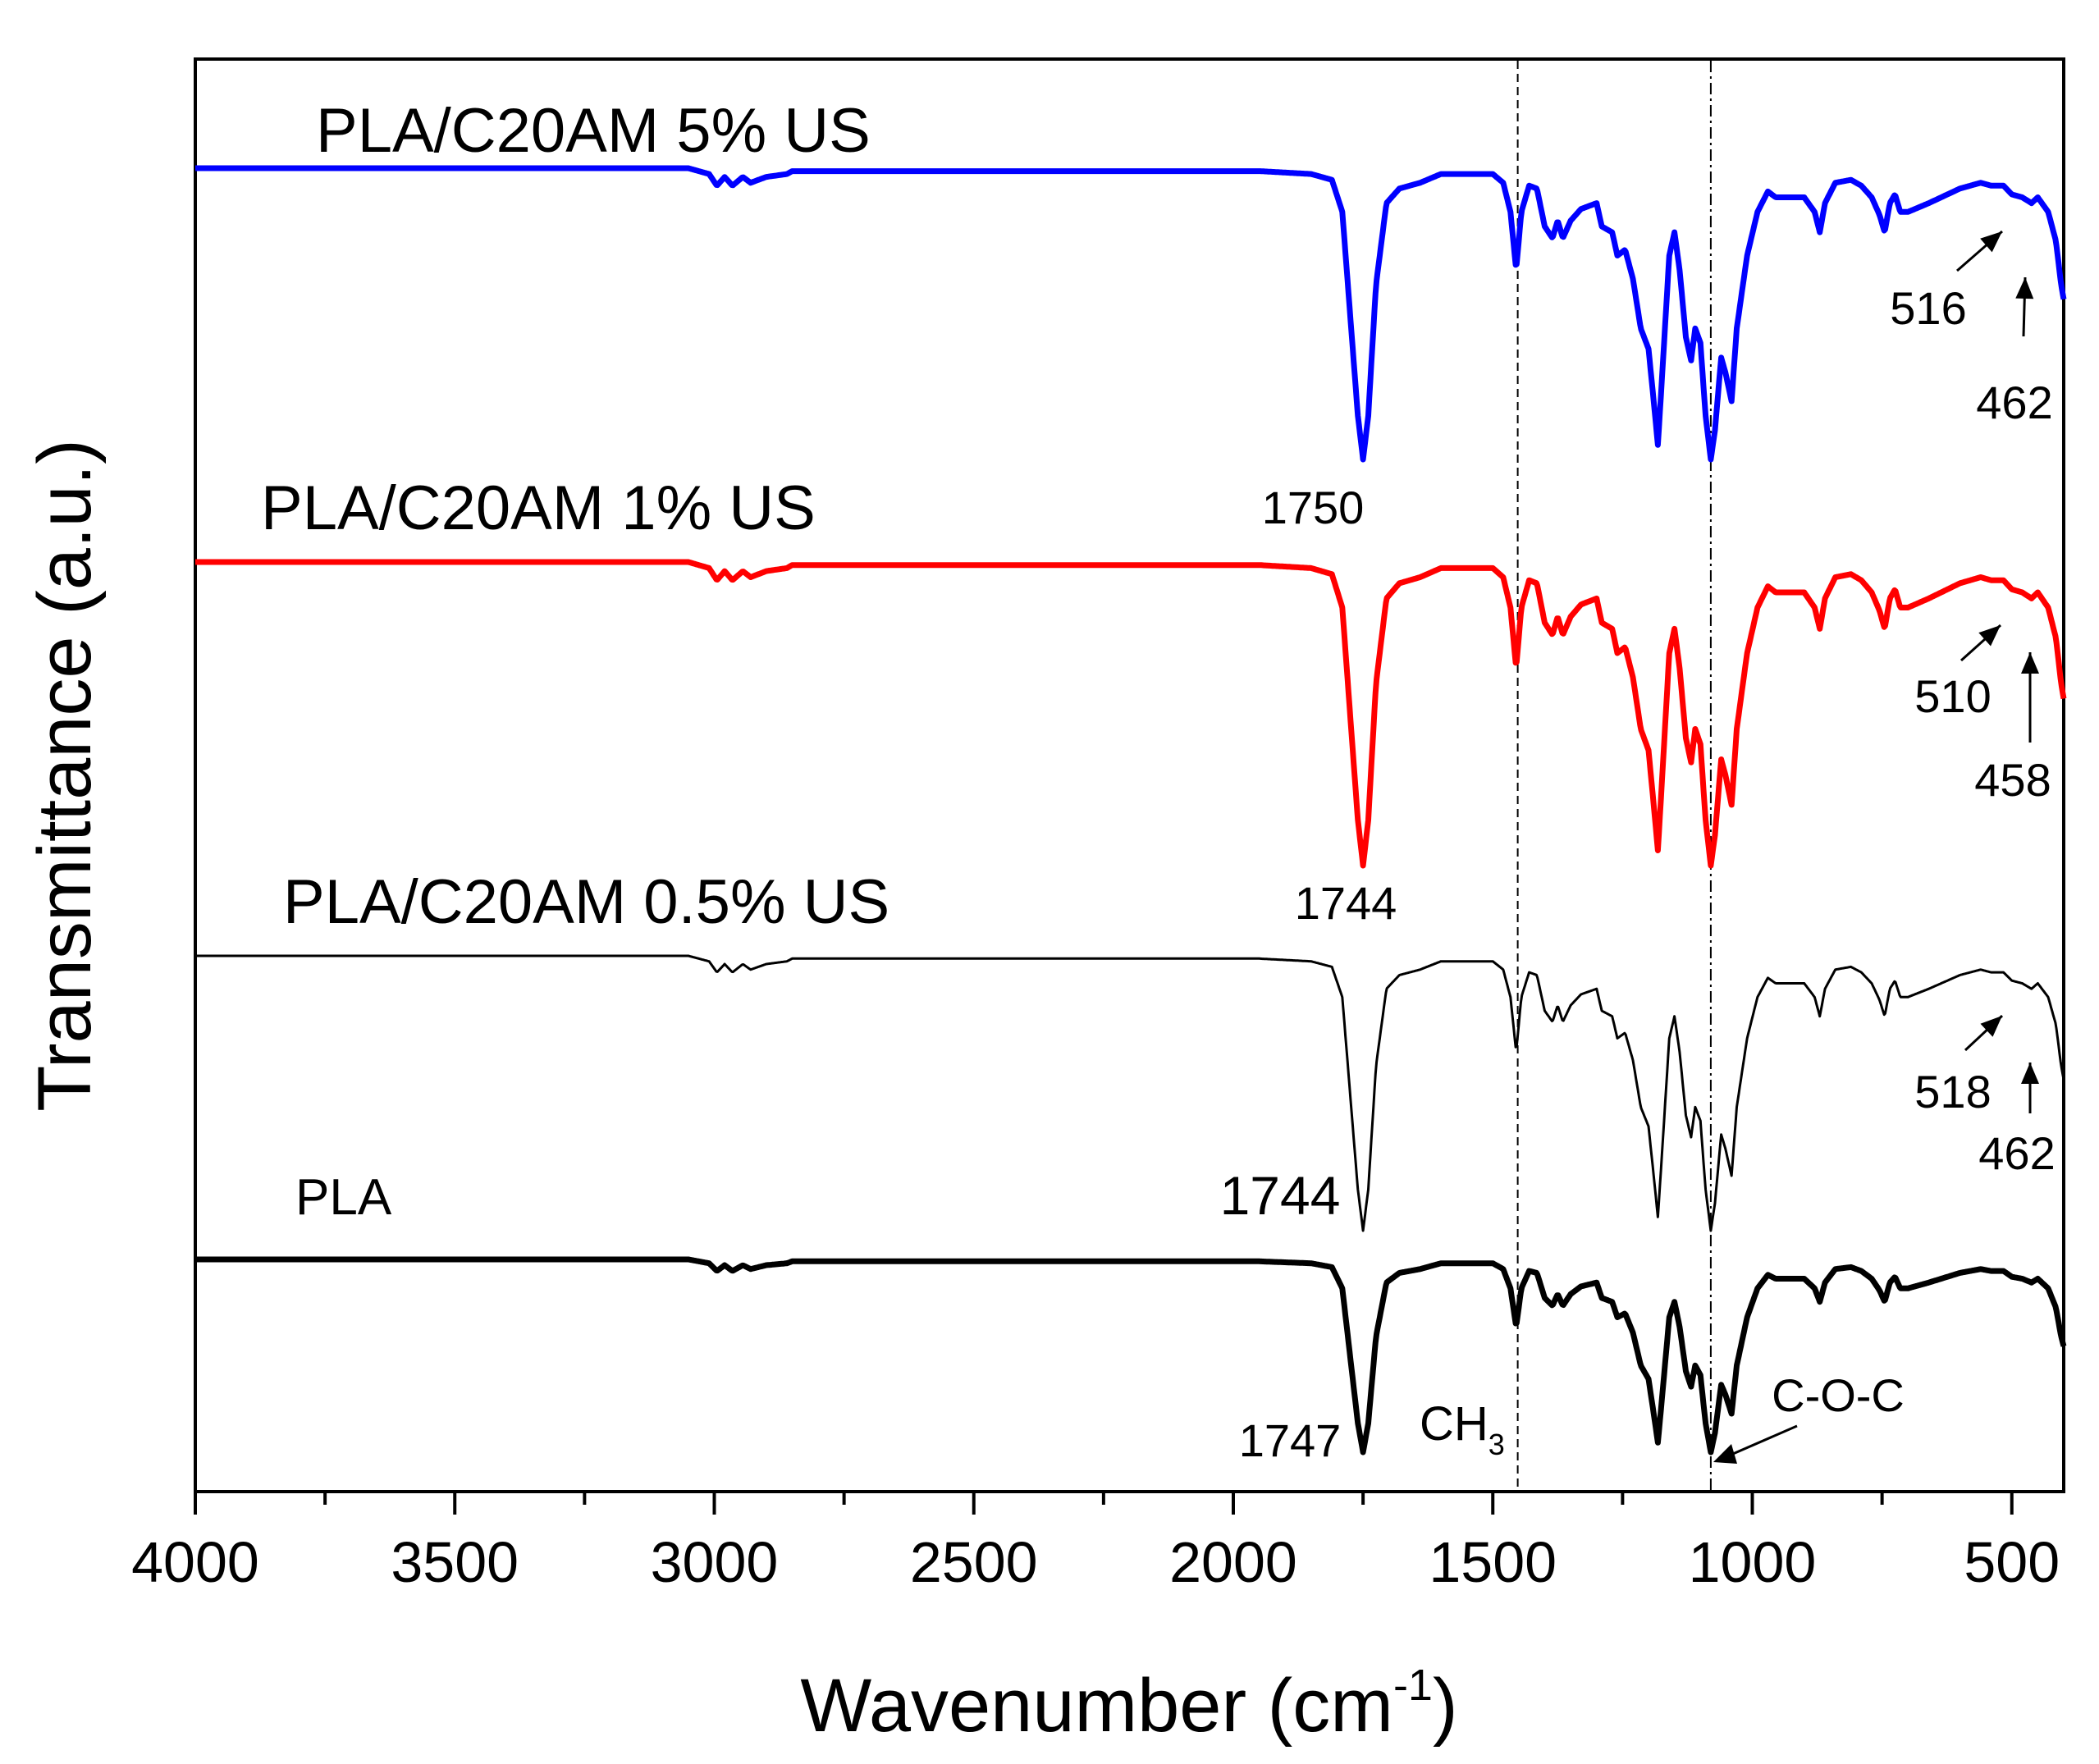 This screenshot has width=2099, height=1764. Describe the element at coordinates (1953, 696) in the screenshot. I see `peak-label: 510` at that location.